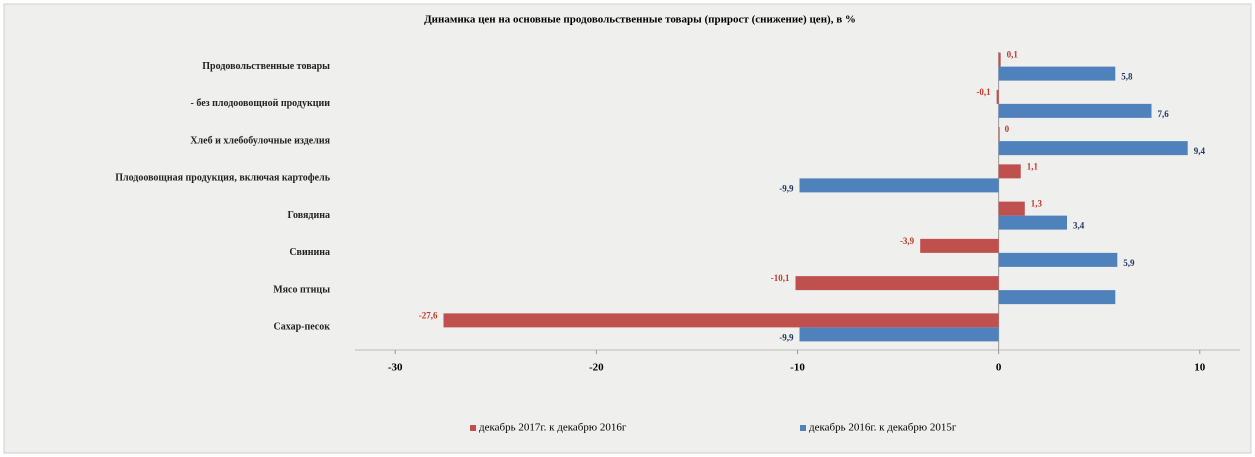  I want to click on category-label: Говядина, so click(309, 215).